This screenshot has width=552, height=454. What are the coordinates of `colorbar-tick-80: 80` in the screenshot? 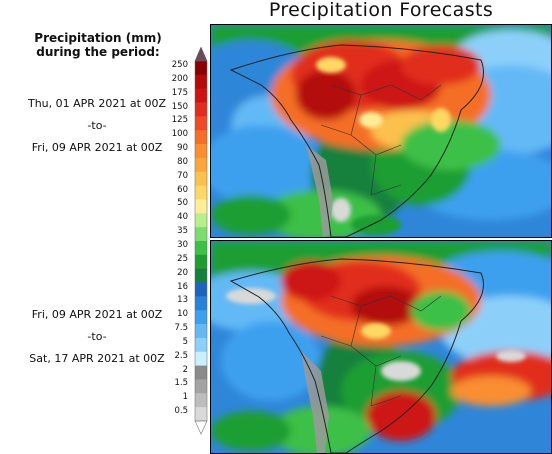 It's located at (182, 161).